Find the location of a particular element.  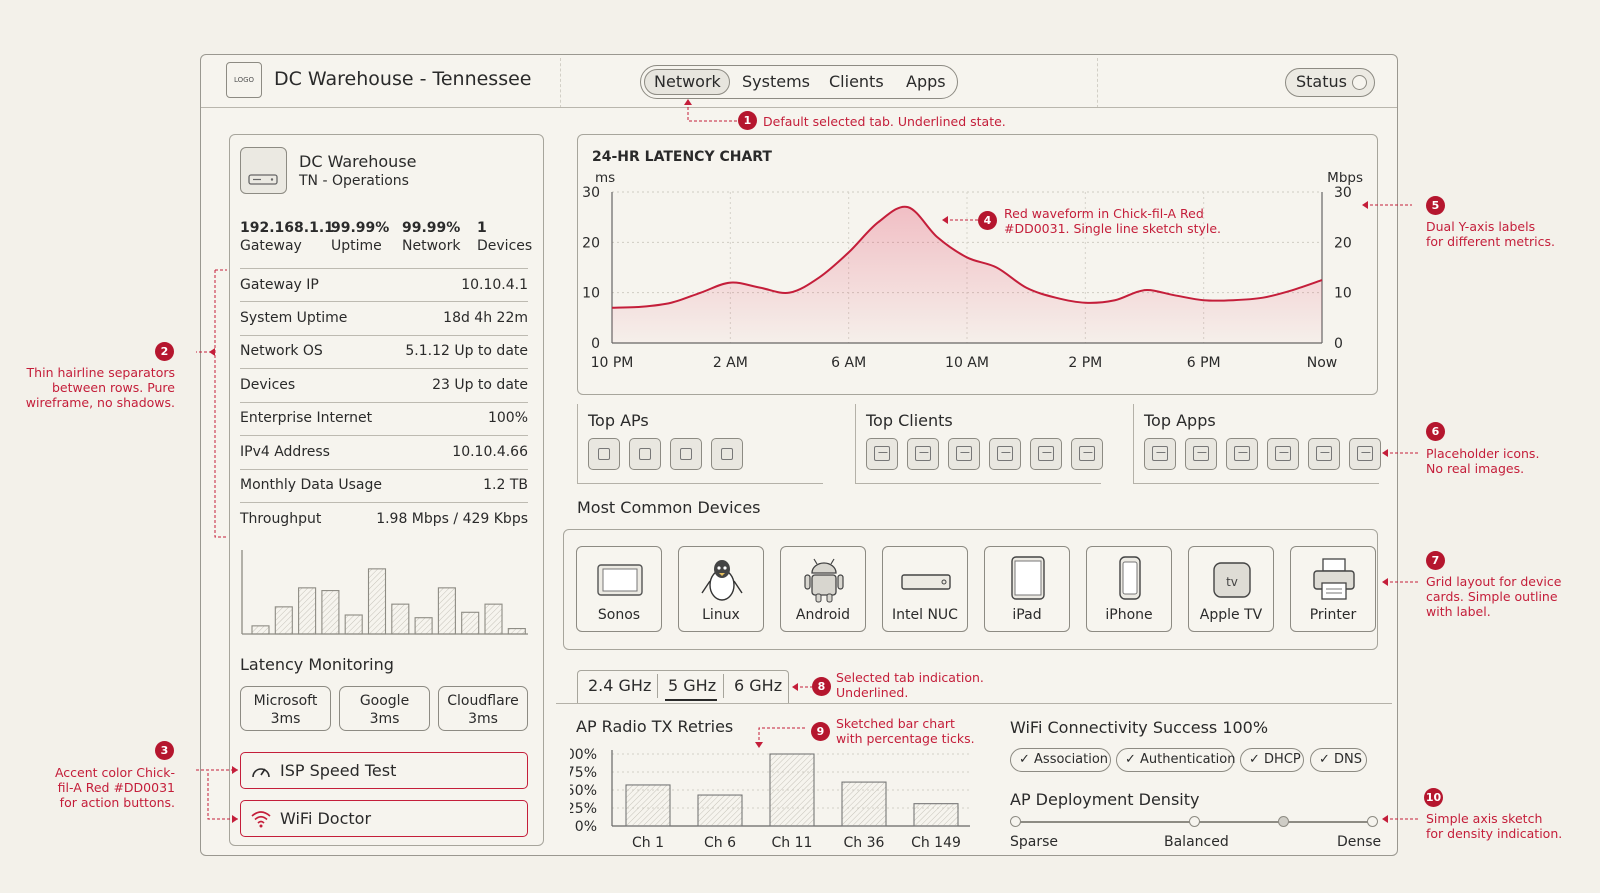

device-label: Android is located at coordinates (823, 615).